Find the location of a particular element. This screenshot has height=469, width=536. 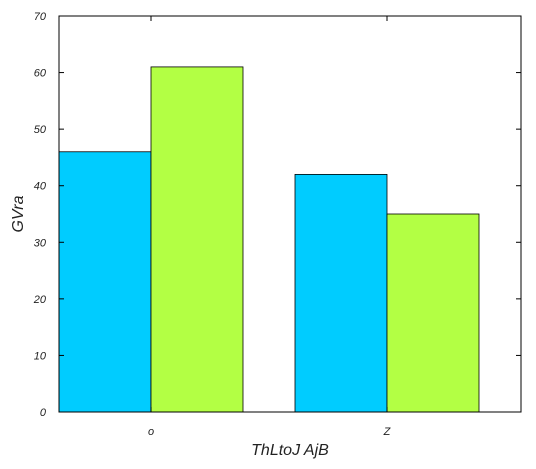

y-tick-label: 30 is located at coordinates (40, 243).